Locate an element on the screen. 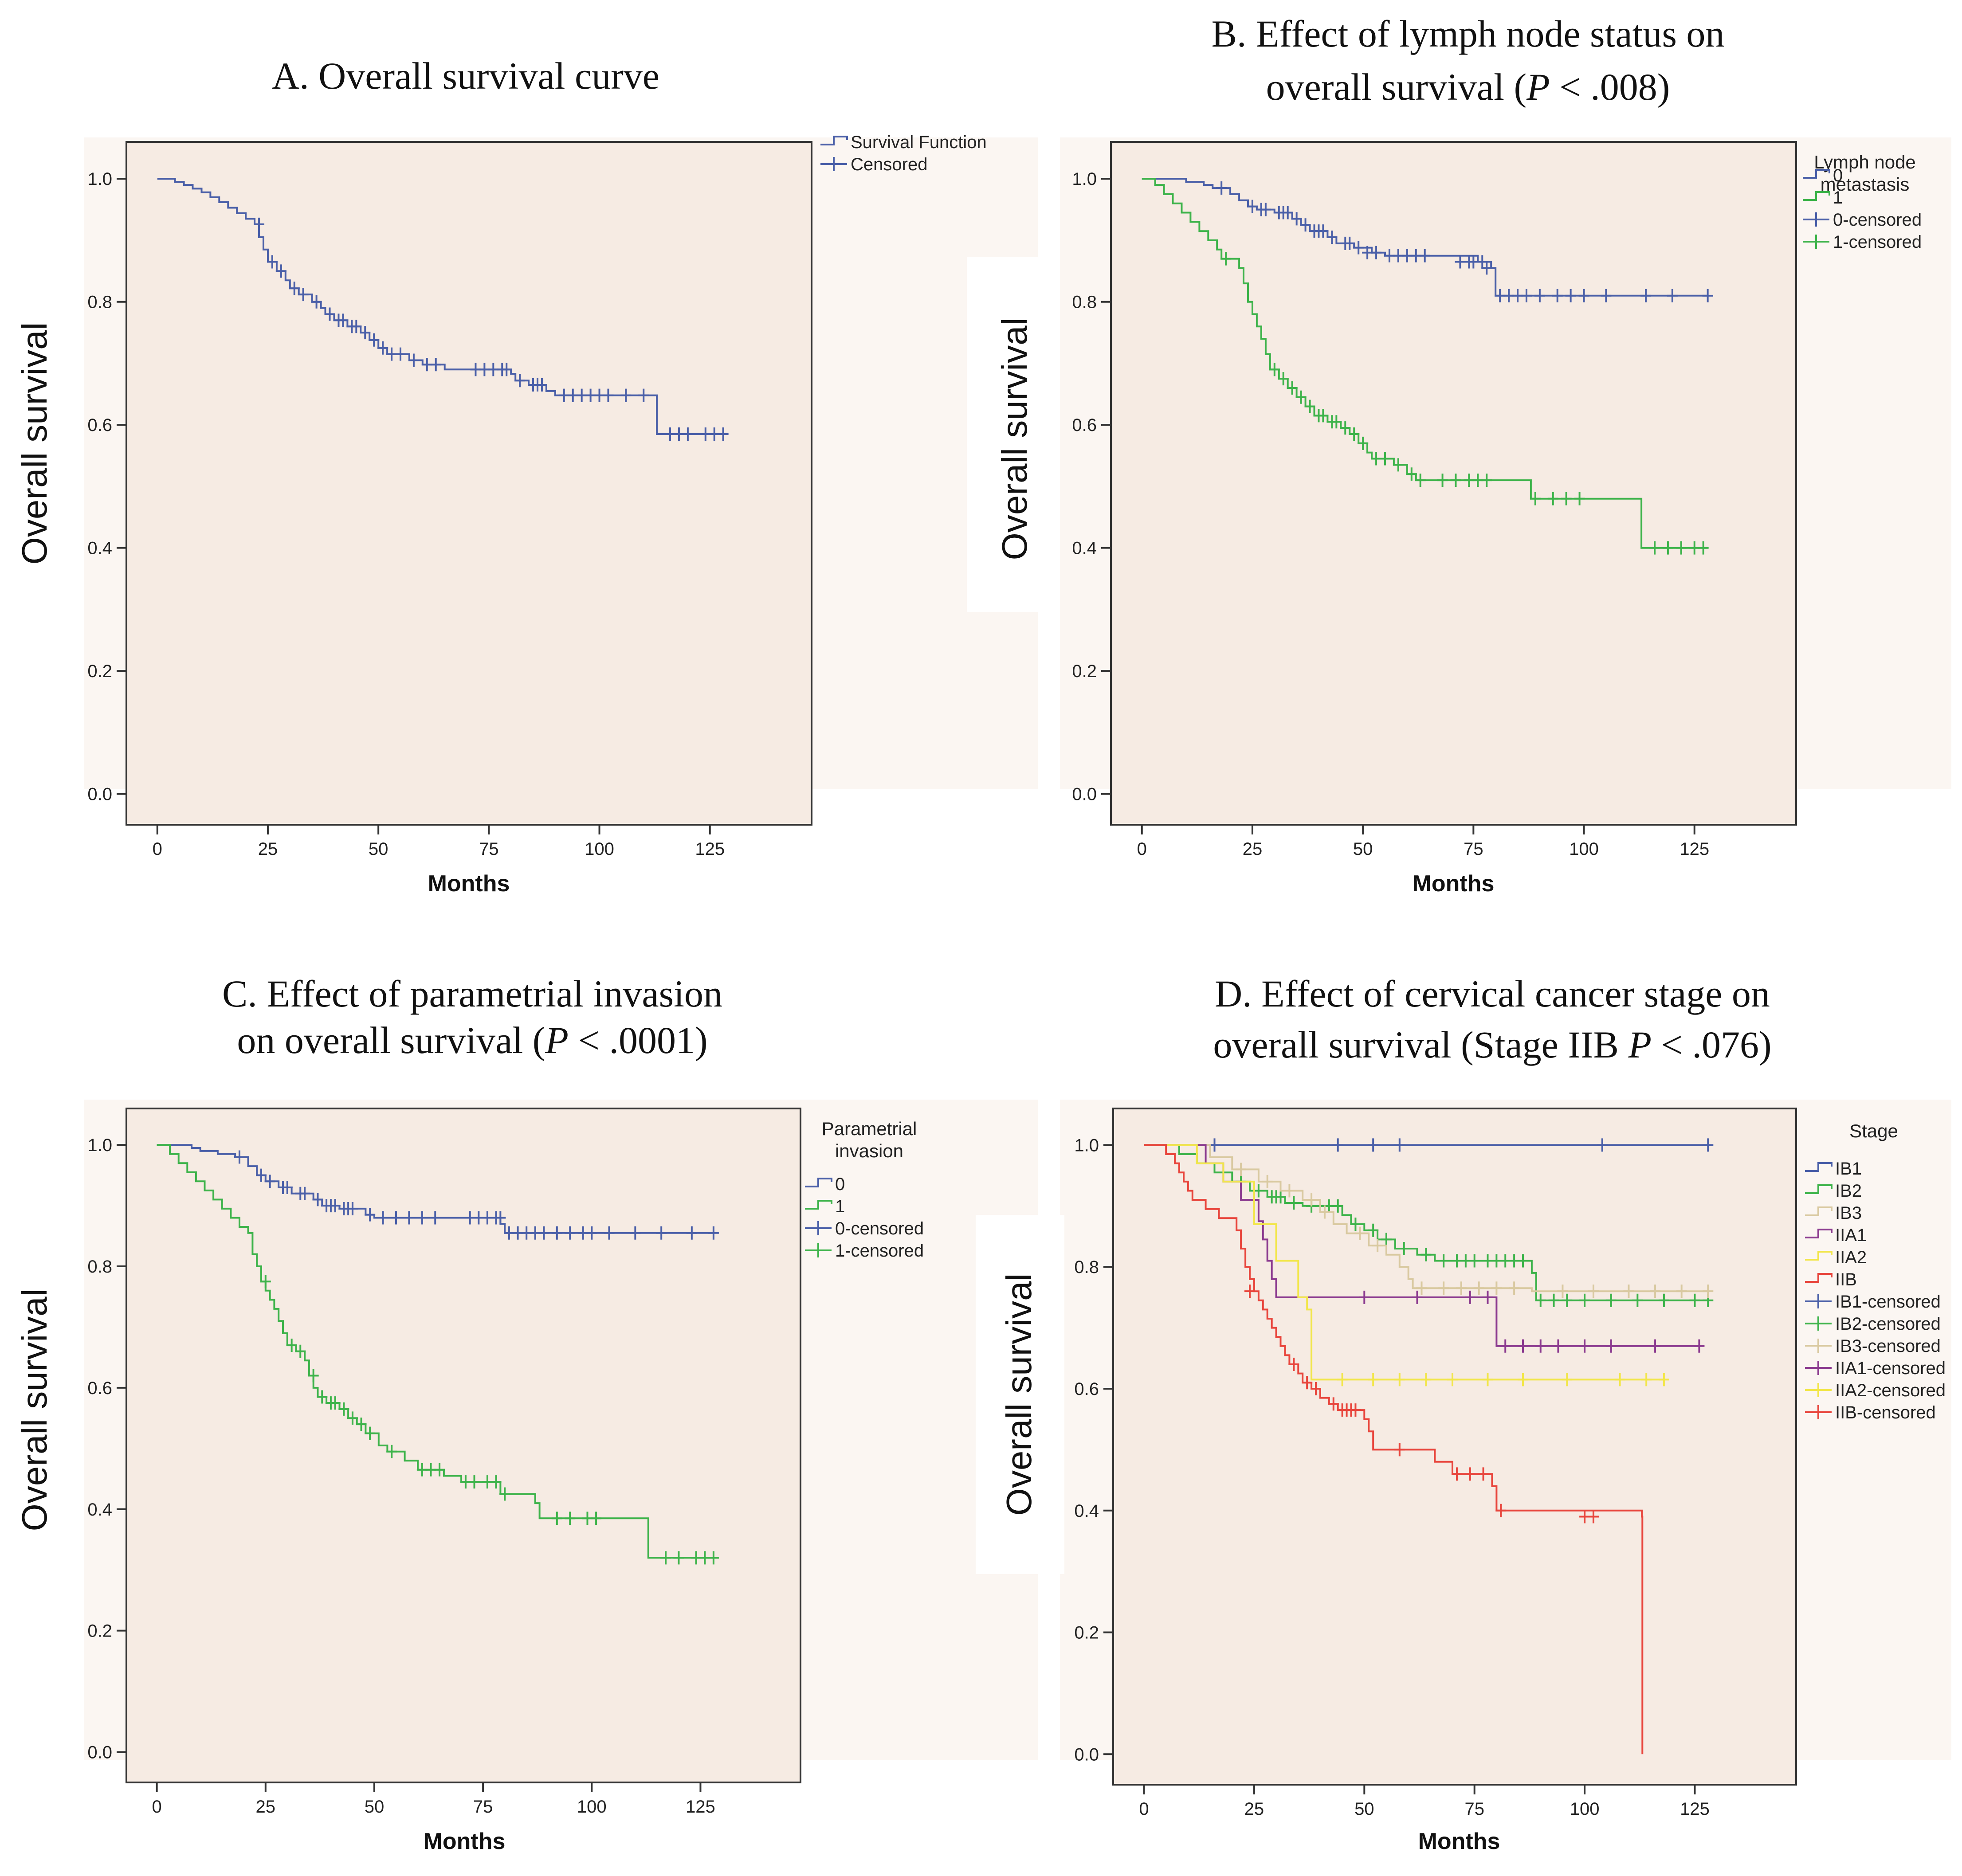 Image resolution: width=1962 pixels, height=1876 pixels. chart-title-line: D. Effect of cervical cancer stage on is located at coordinates (1492, 993).